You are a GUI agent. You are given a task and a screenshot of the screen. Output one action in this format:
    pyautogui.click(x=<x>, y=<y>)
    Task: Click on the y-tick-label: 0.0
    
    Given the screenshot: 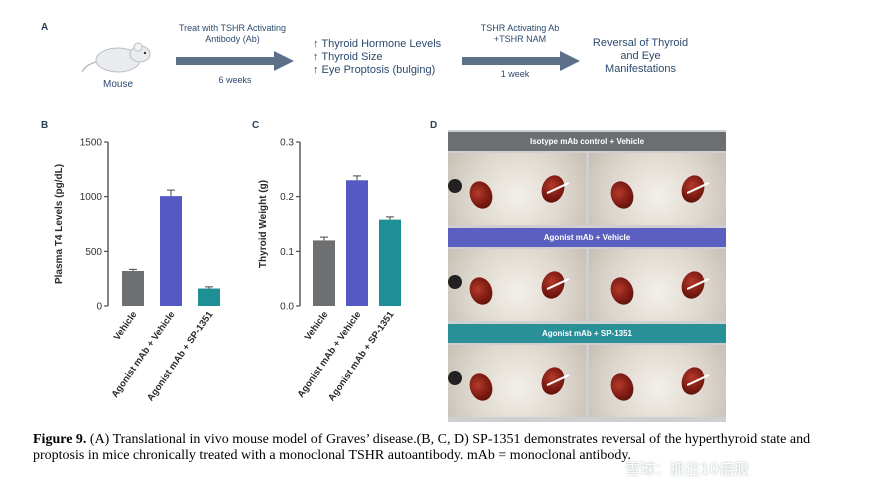 What is the action you would take?
    pyautogui.click(x=287, y=307)
    